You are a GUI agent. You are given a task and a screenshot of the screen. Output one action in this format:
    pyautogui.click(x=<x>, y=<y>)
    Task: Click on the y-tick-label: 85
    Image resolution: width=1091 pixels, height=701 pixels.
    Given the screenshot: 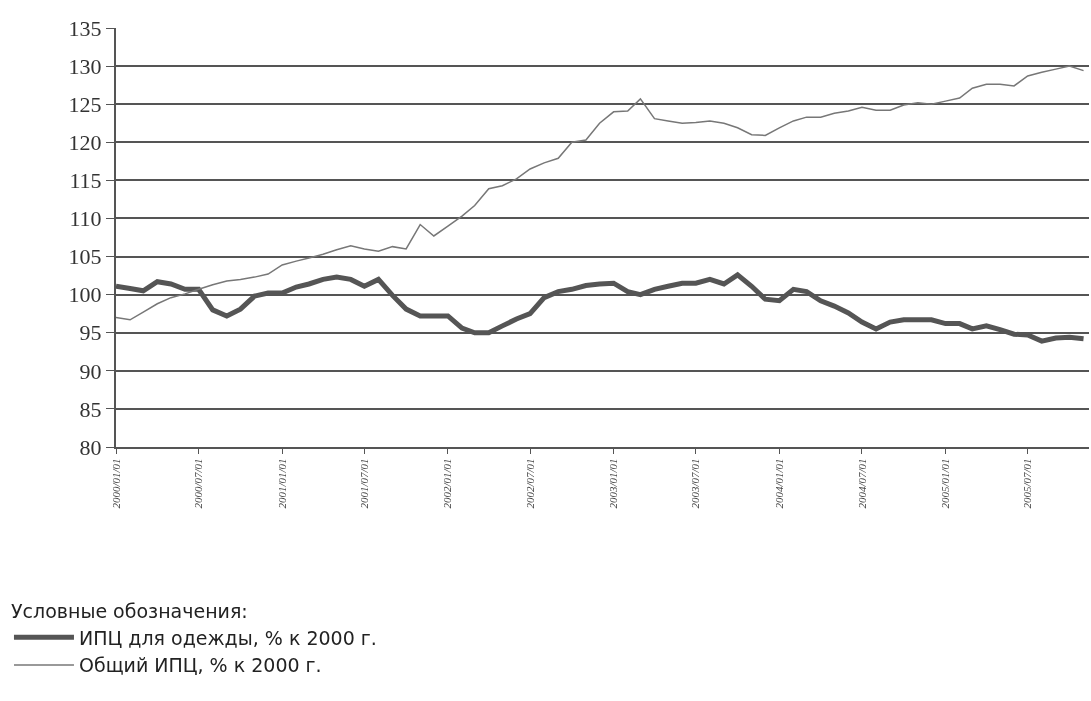 What is the action you would take?
    pyautogui.click(x=90, y=409)
    